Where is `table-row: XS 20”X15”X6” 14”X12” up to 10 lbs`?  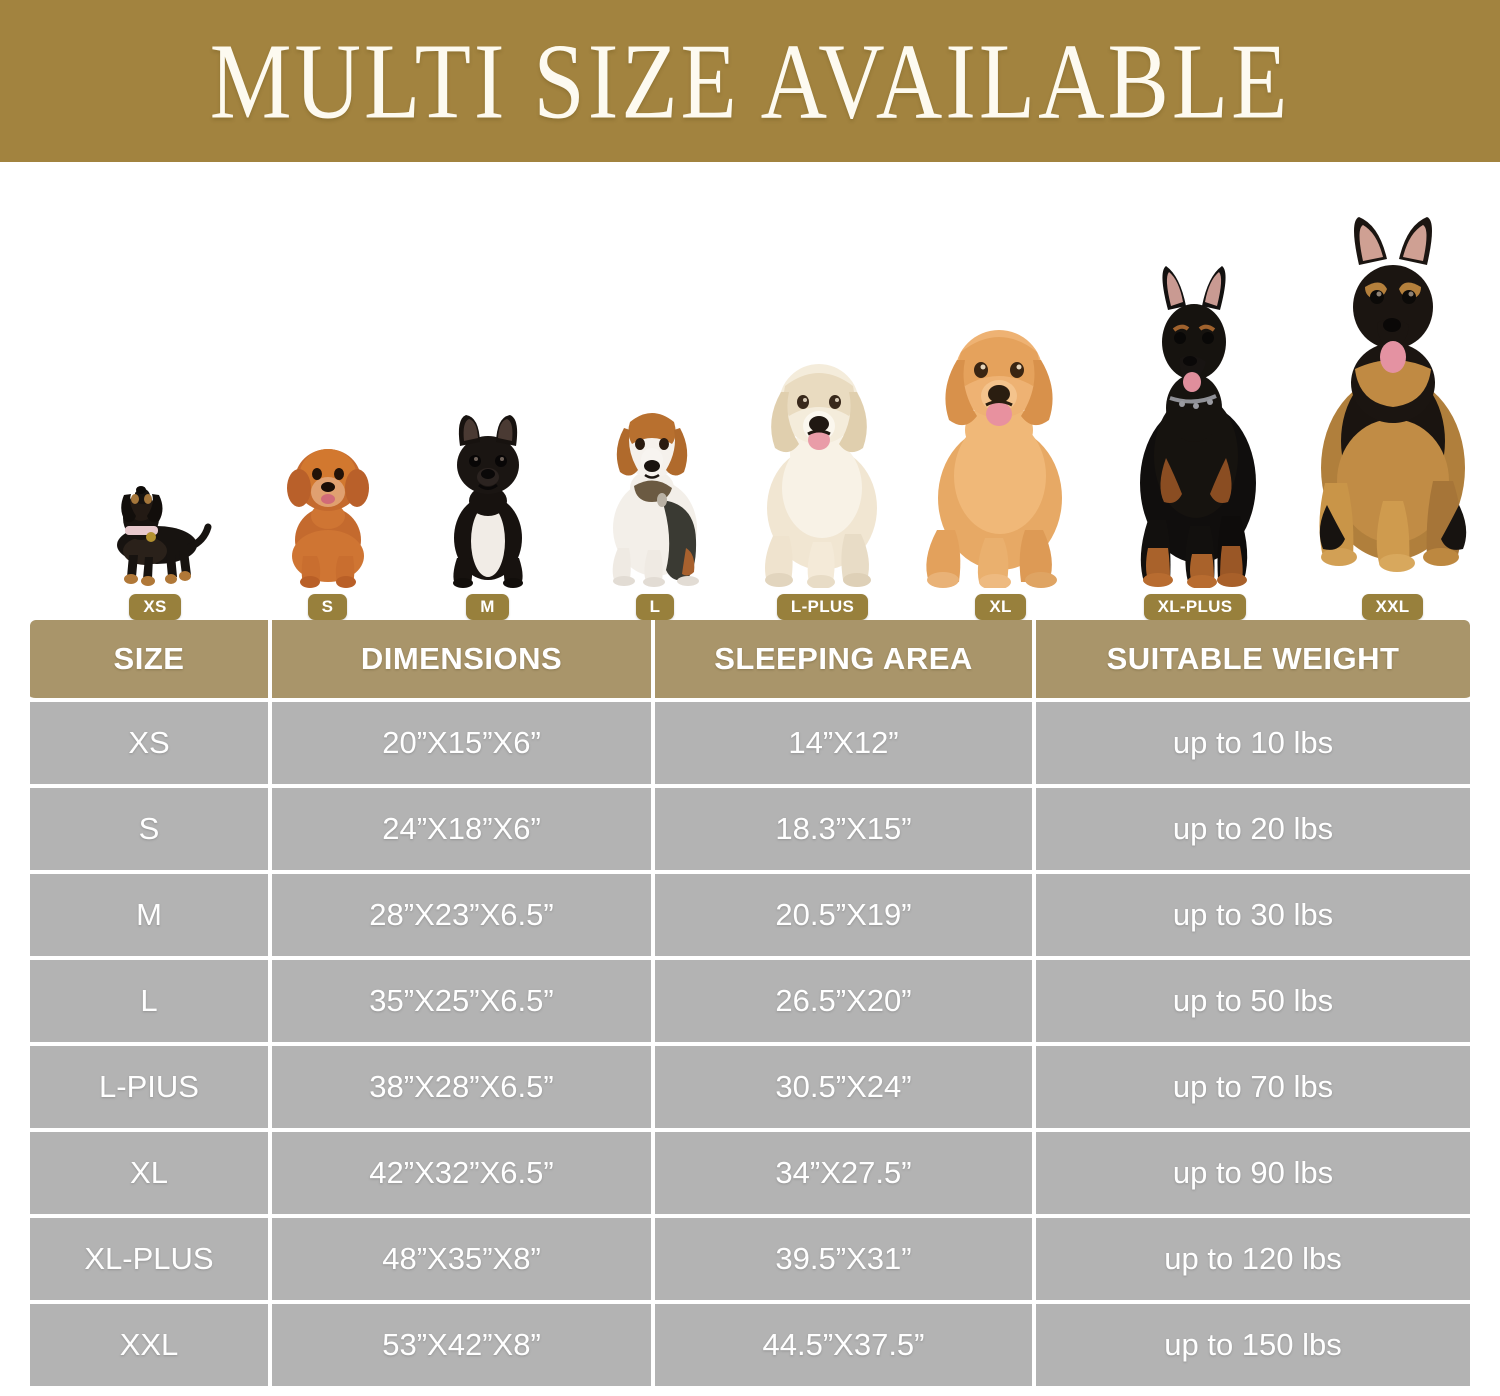
table-row: XS 20”X15”X6” 14”X12” up to 10 lbs is located at coordinates (750, 745).